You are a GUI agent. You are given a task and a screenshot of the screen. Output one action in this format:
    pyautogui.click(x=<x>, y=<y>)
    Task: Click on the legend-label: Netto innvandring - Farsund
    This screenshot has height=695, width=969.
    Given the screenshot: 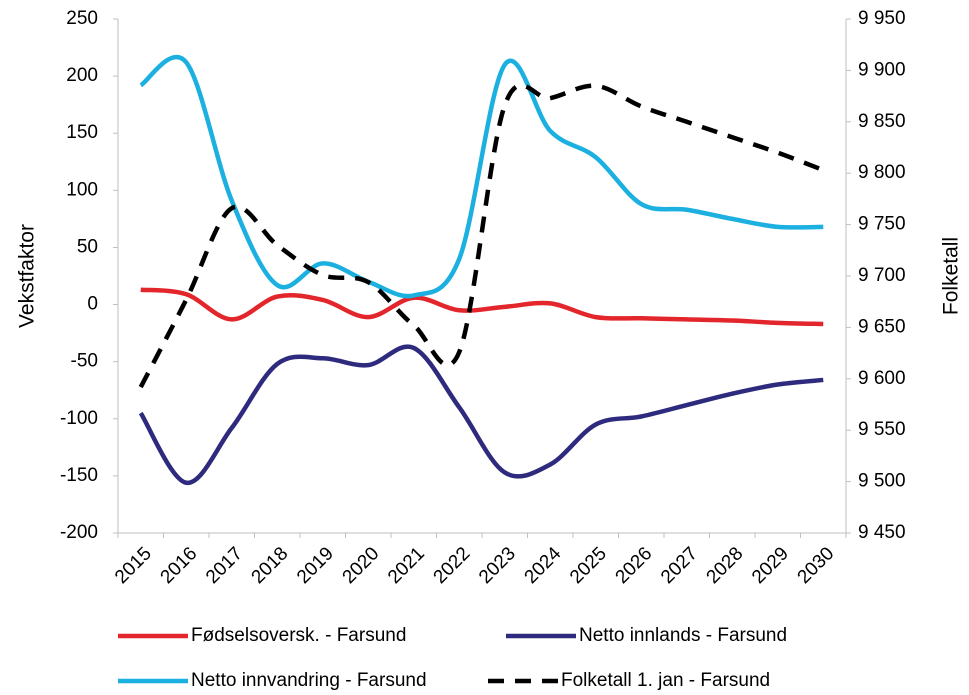 What is the action you would take?
    pyautogui.click(x=309, y=680)
    